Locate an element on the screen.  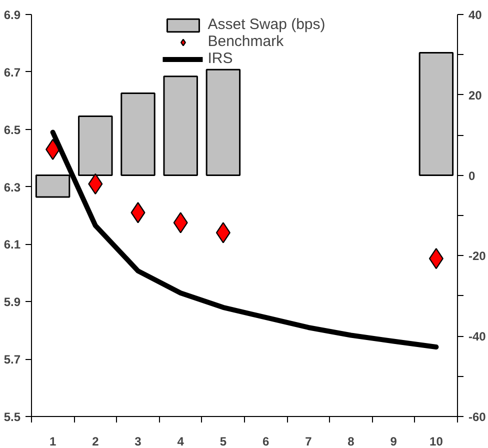
legend-label: Benchmark is located at coordinates (246, 41).